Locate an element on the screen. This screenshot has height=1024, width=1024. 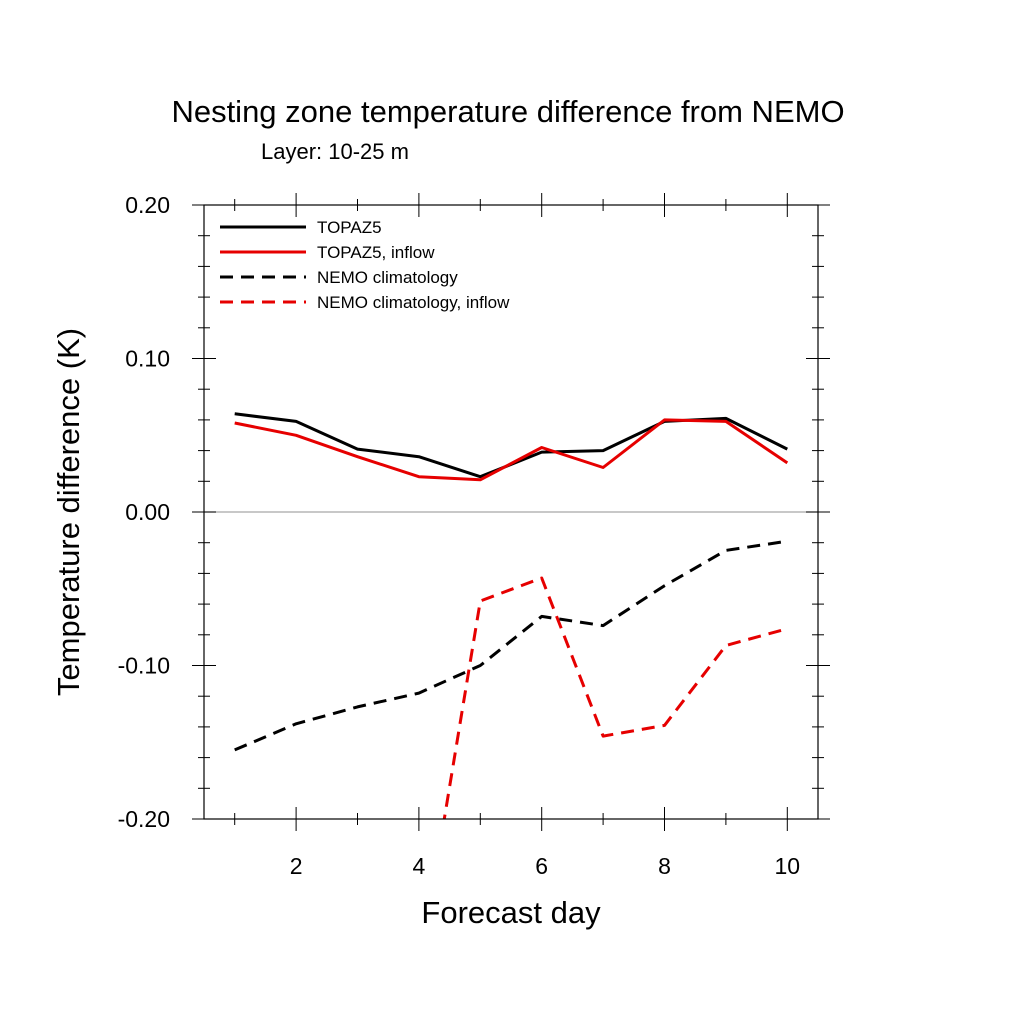
y-tick-label: 0.20 is located at coordinates (147, 205).